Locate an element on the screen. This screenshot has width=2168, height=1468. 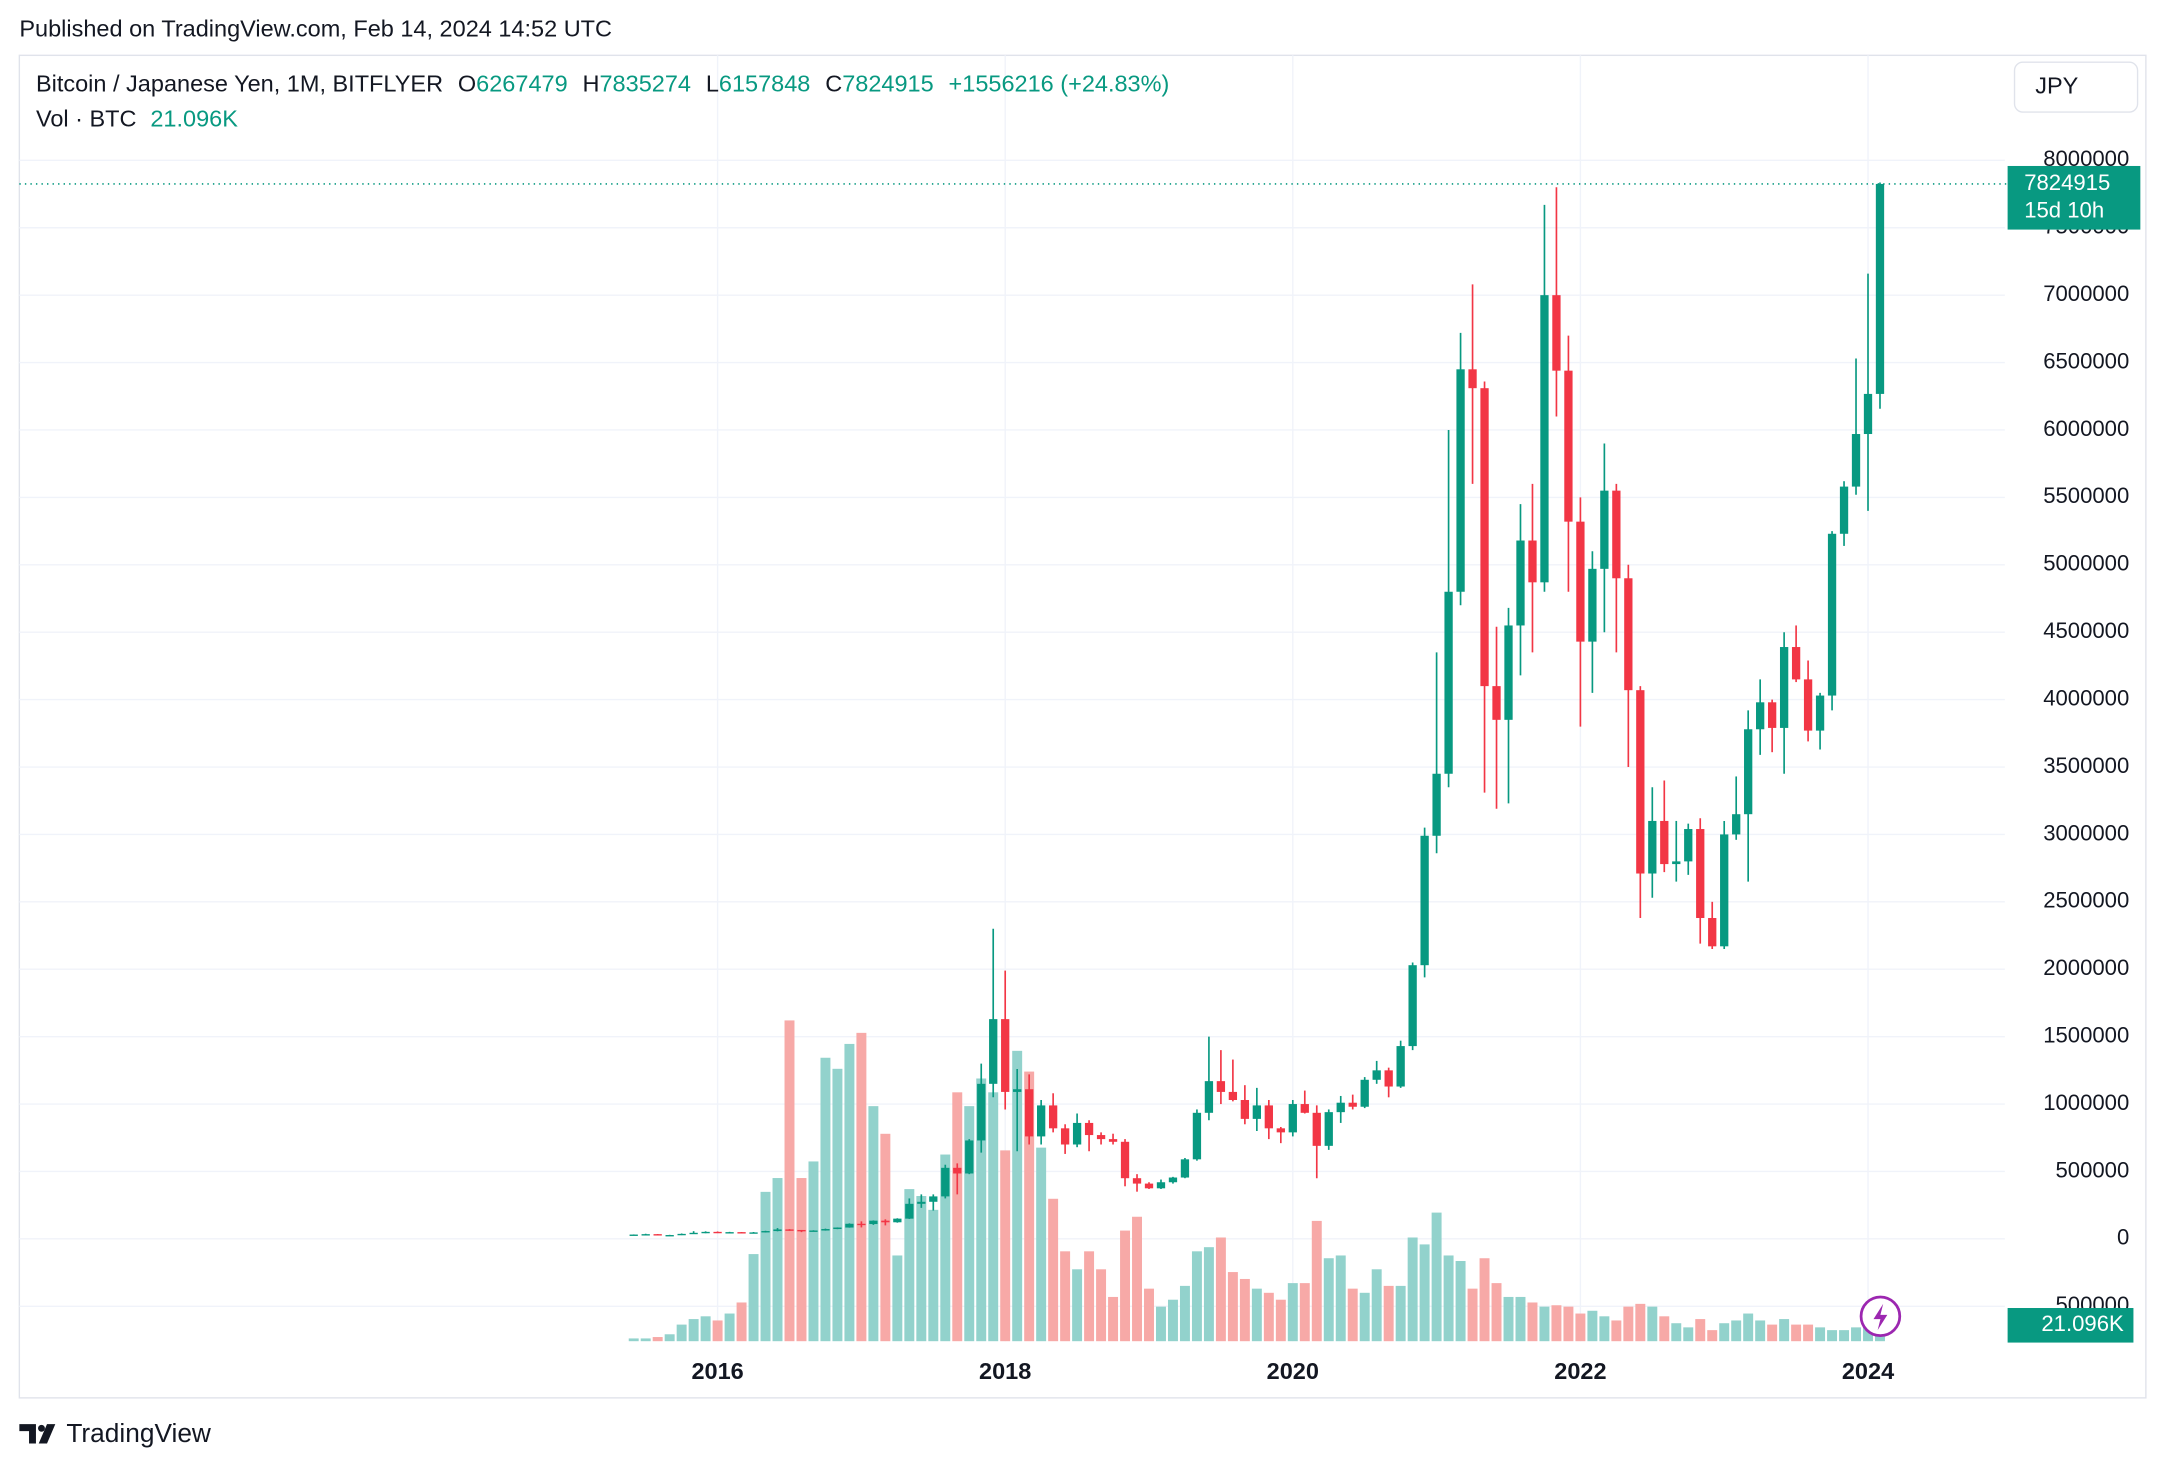
y-tick-label: 3000000 is located at coordinates (2086, 832).